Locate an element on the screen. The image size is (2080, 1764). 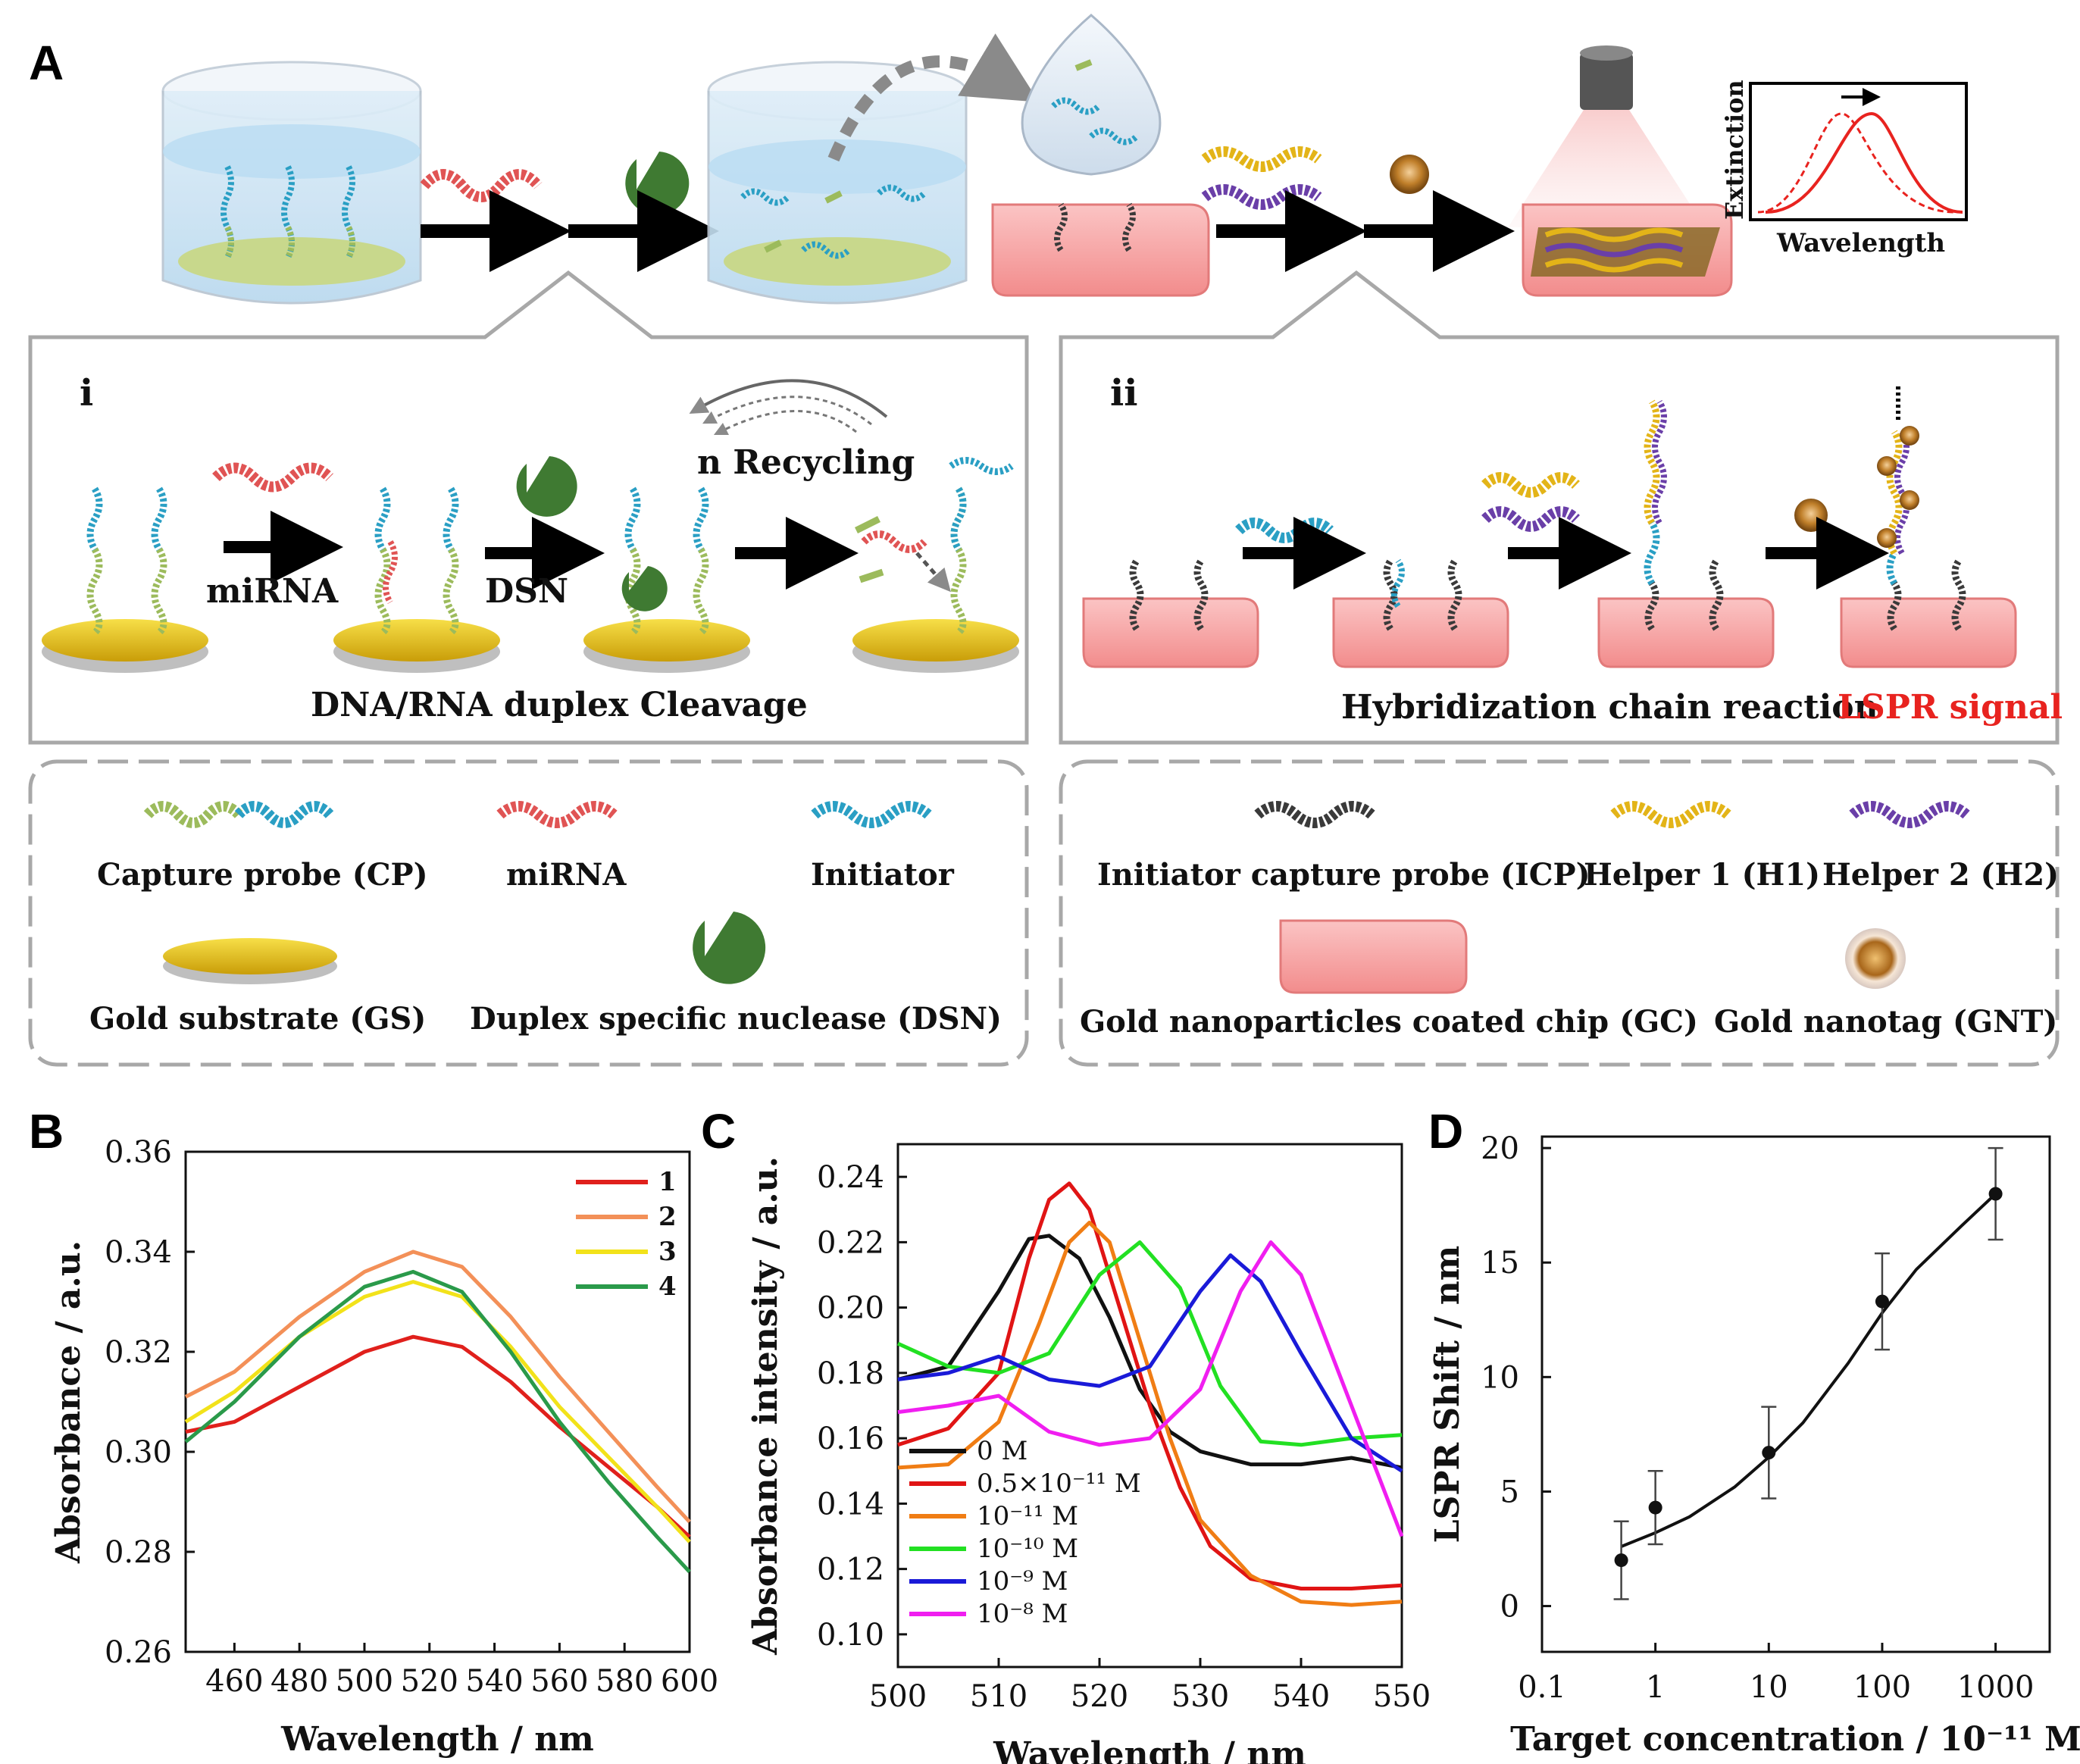
x-tick-label: 580 is located at coordinates (625, 1681).